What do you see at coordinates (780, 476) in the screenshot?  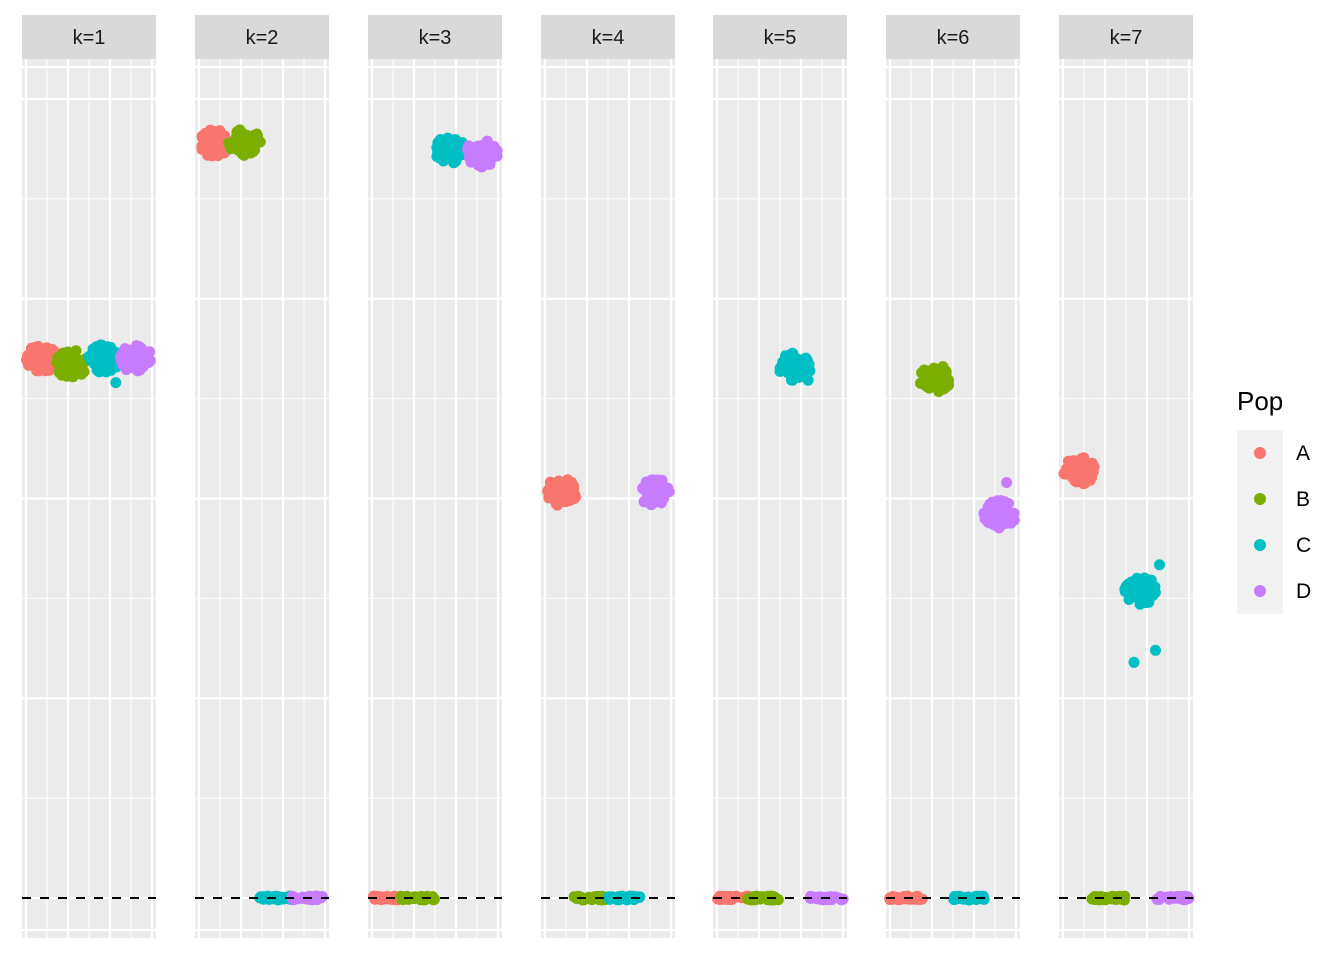 I see `facet-panel-5: k=5` at bounding box center [780, 476].